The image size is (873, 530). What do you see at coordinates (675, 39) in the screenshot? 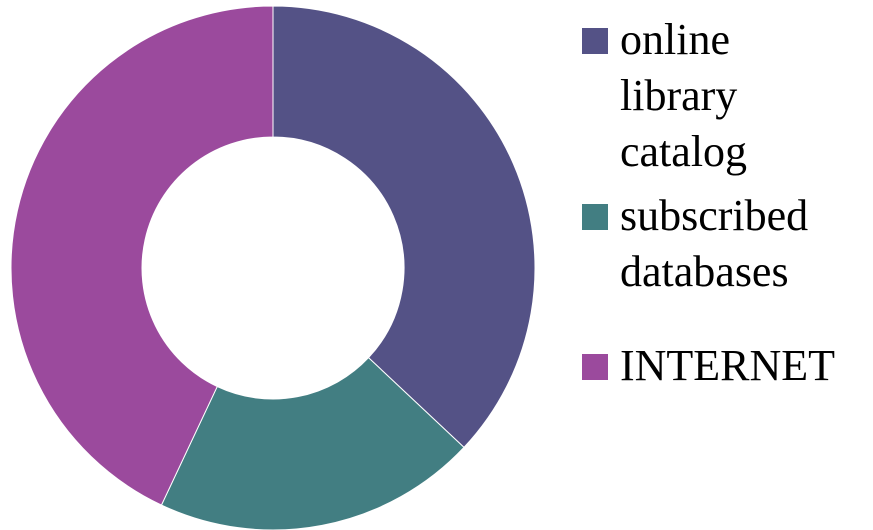
I see `legend-label-line: online` at bounding box center [675, 39].